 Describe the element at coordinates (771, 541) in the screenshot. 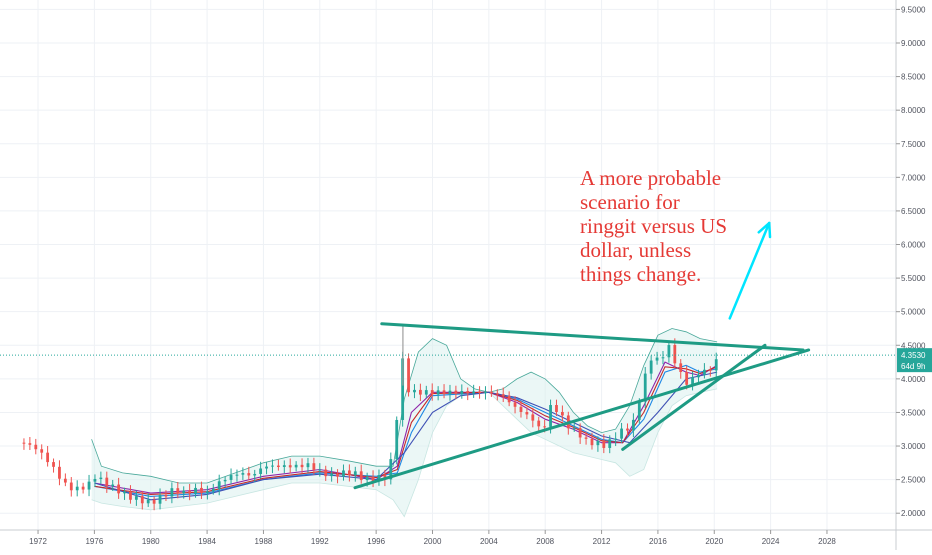

I see `x-tick-label: 2024` at that location.